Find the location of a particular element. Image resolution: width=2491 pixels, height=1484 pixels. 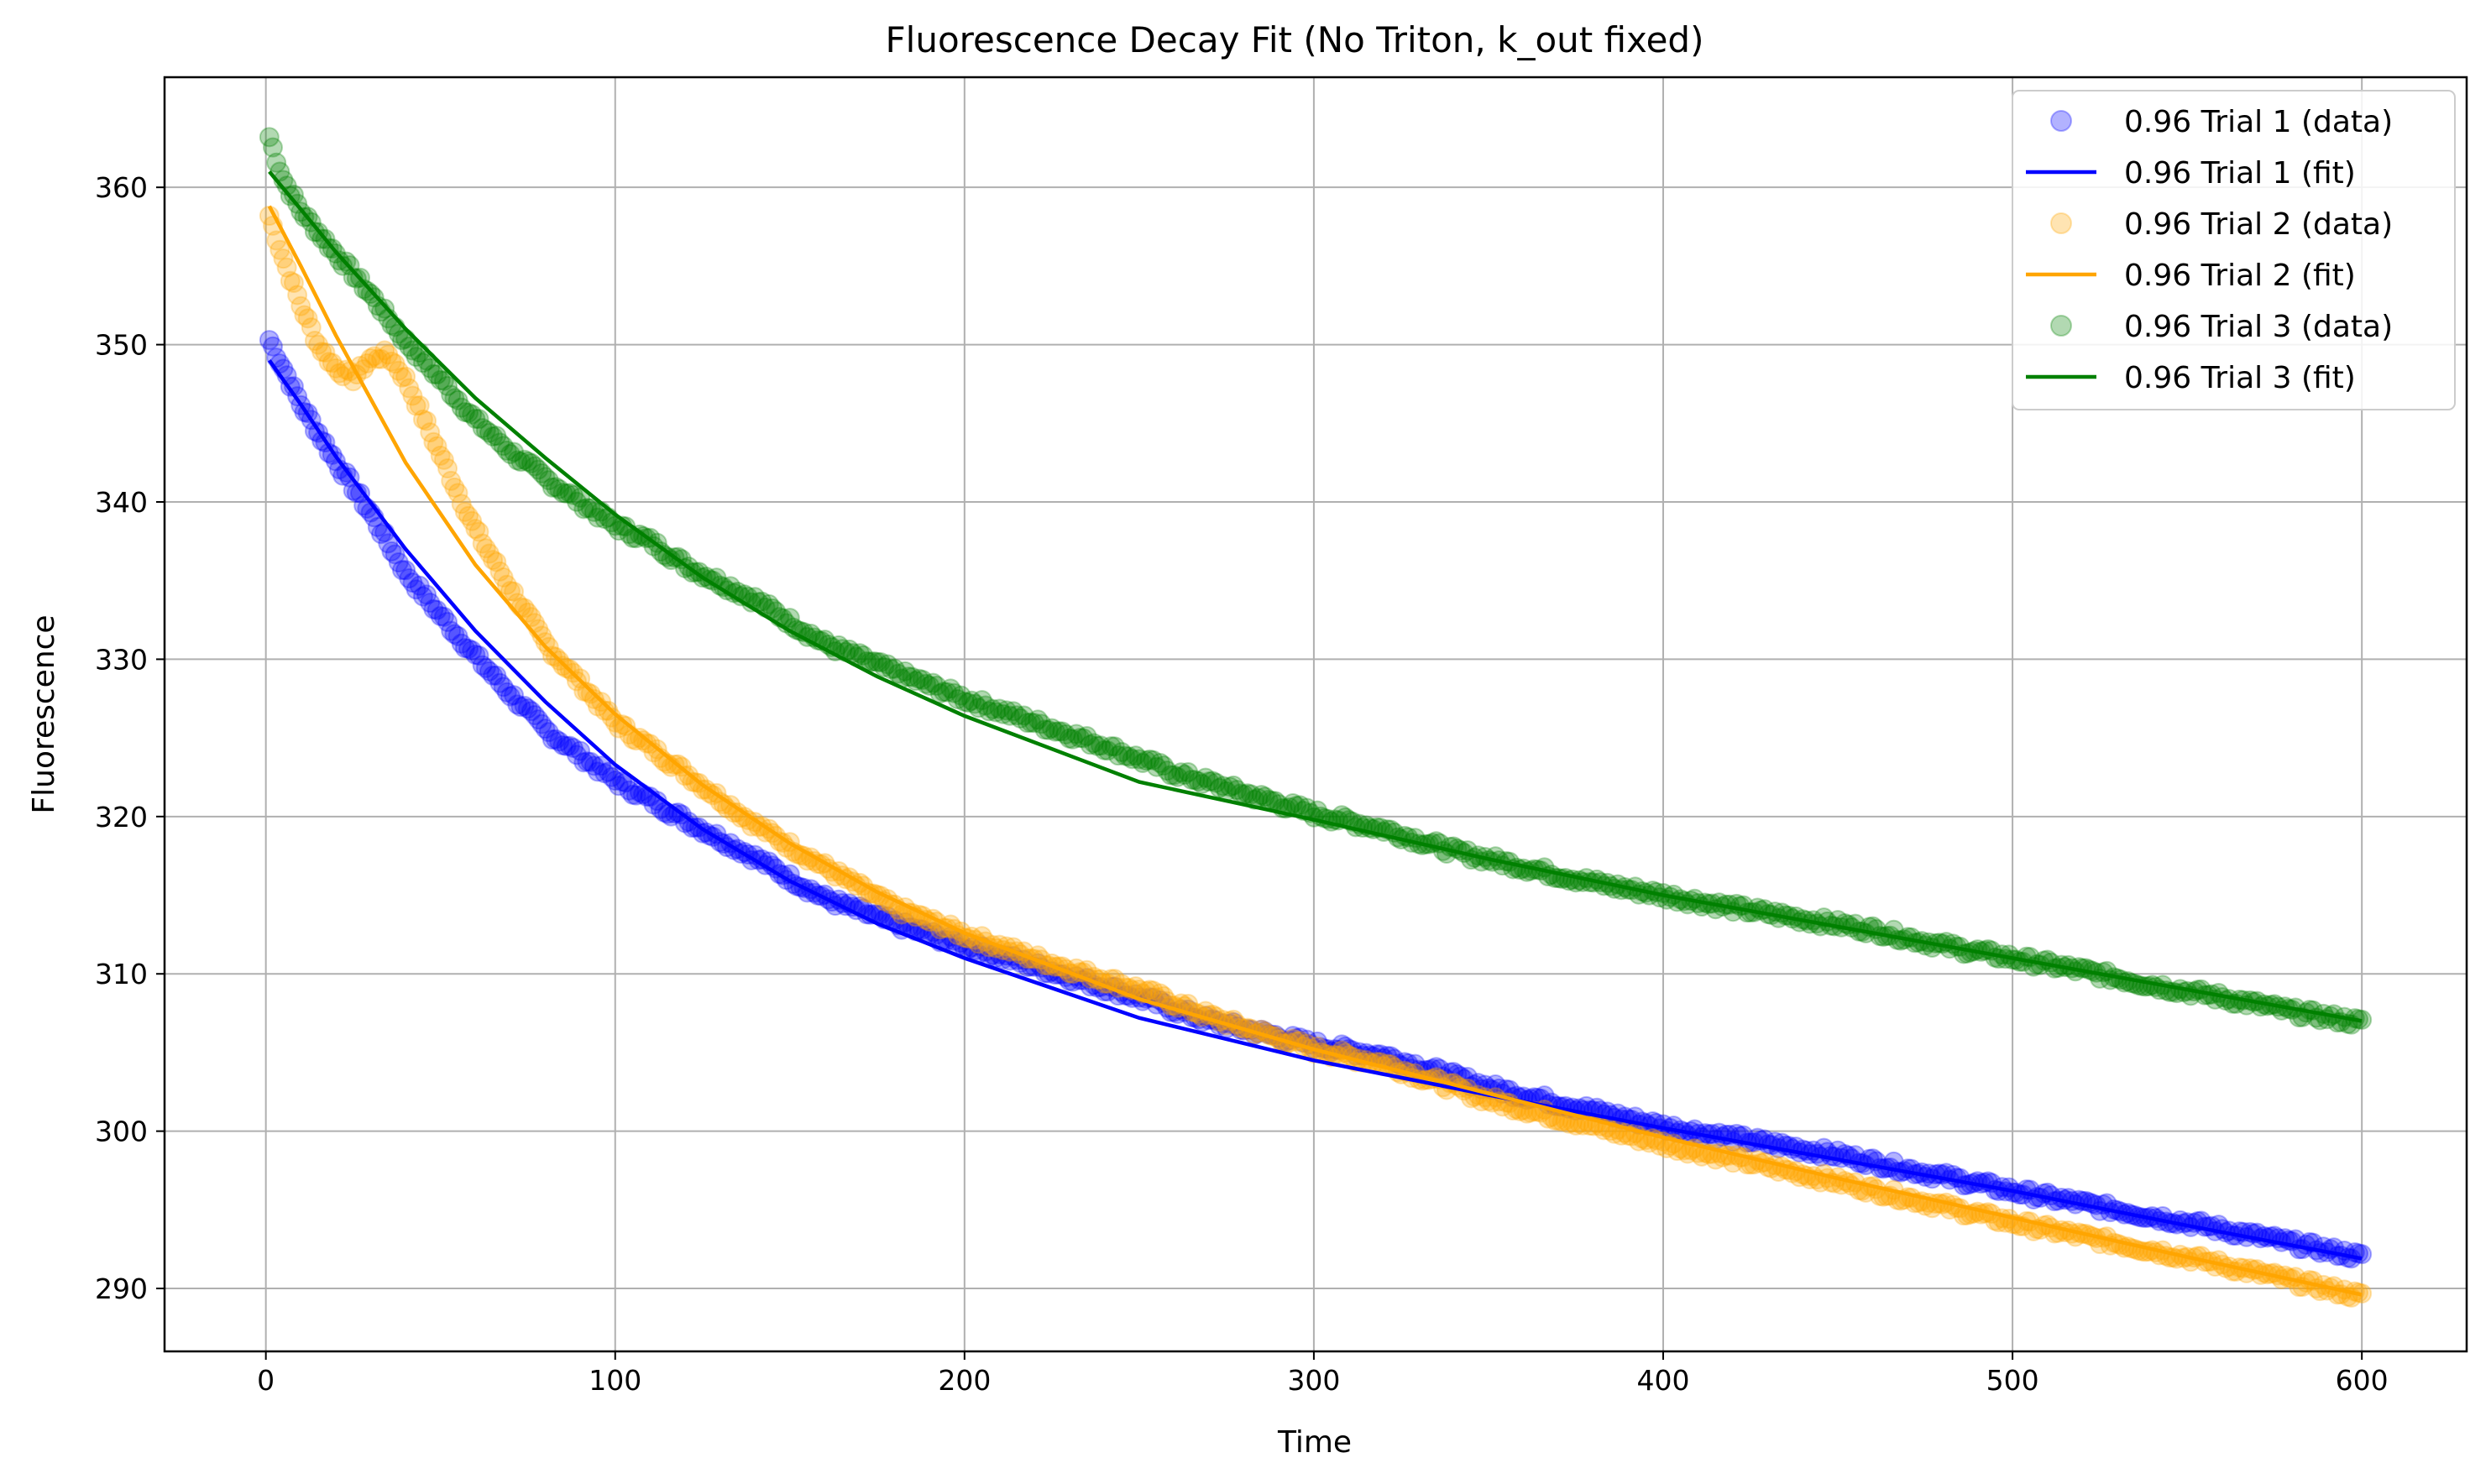

y-tick-label: 360 is located at coordinates (122, 187).